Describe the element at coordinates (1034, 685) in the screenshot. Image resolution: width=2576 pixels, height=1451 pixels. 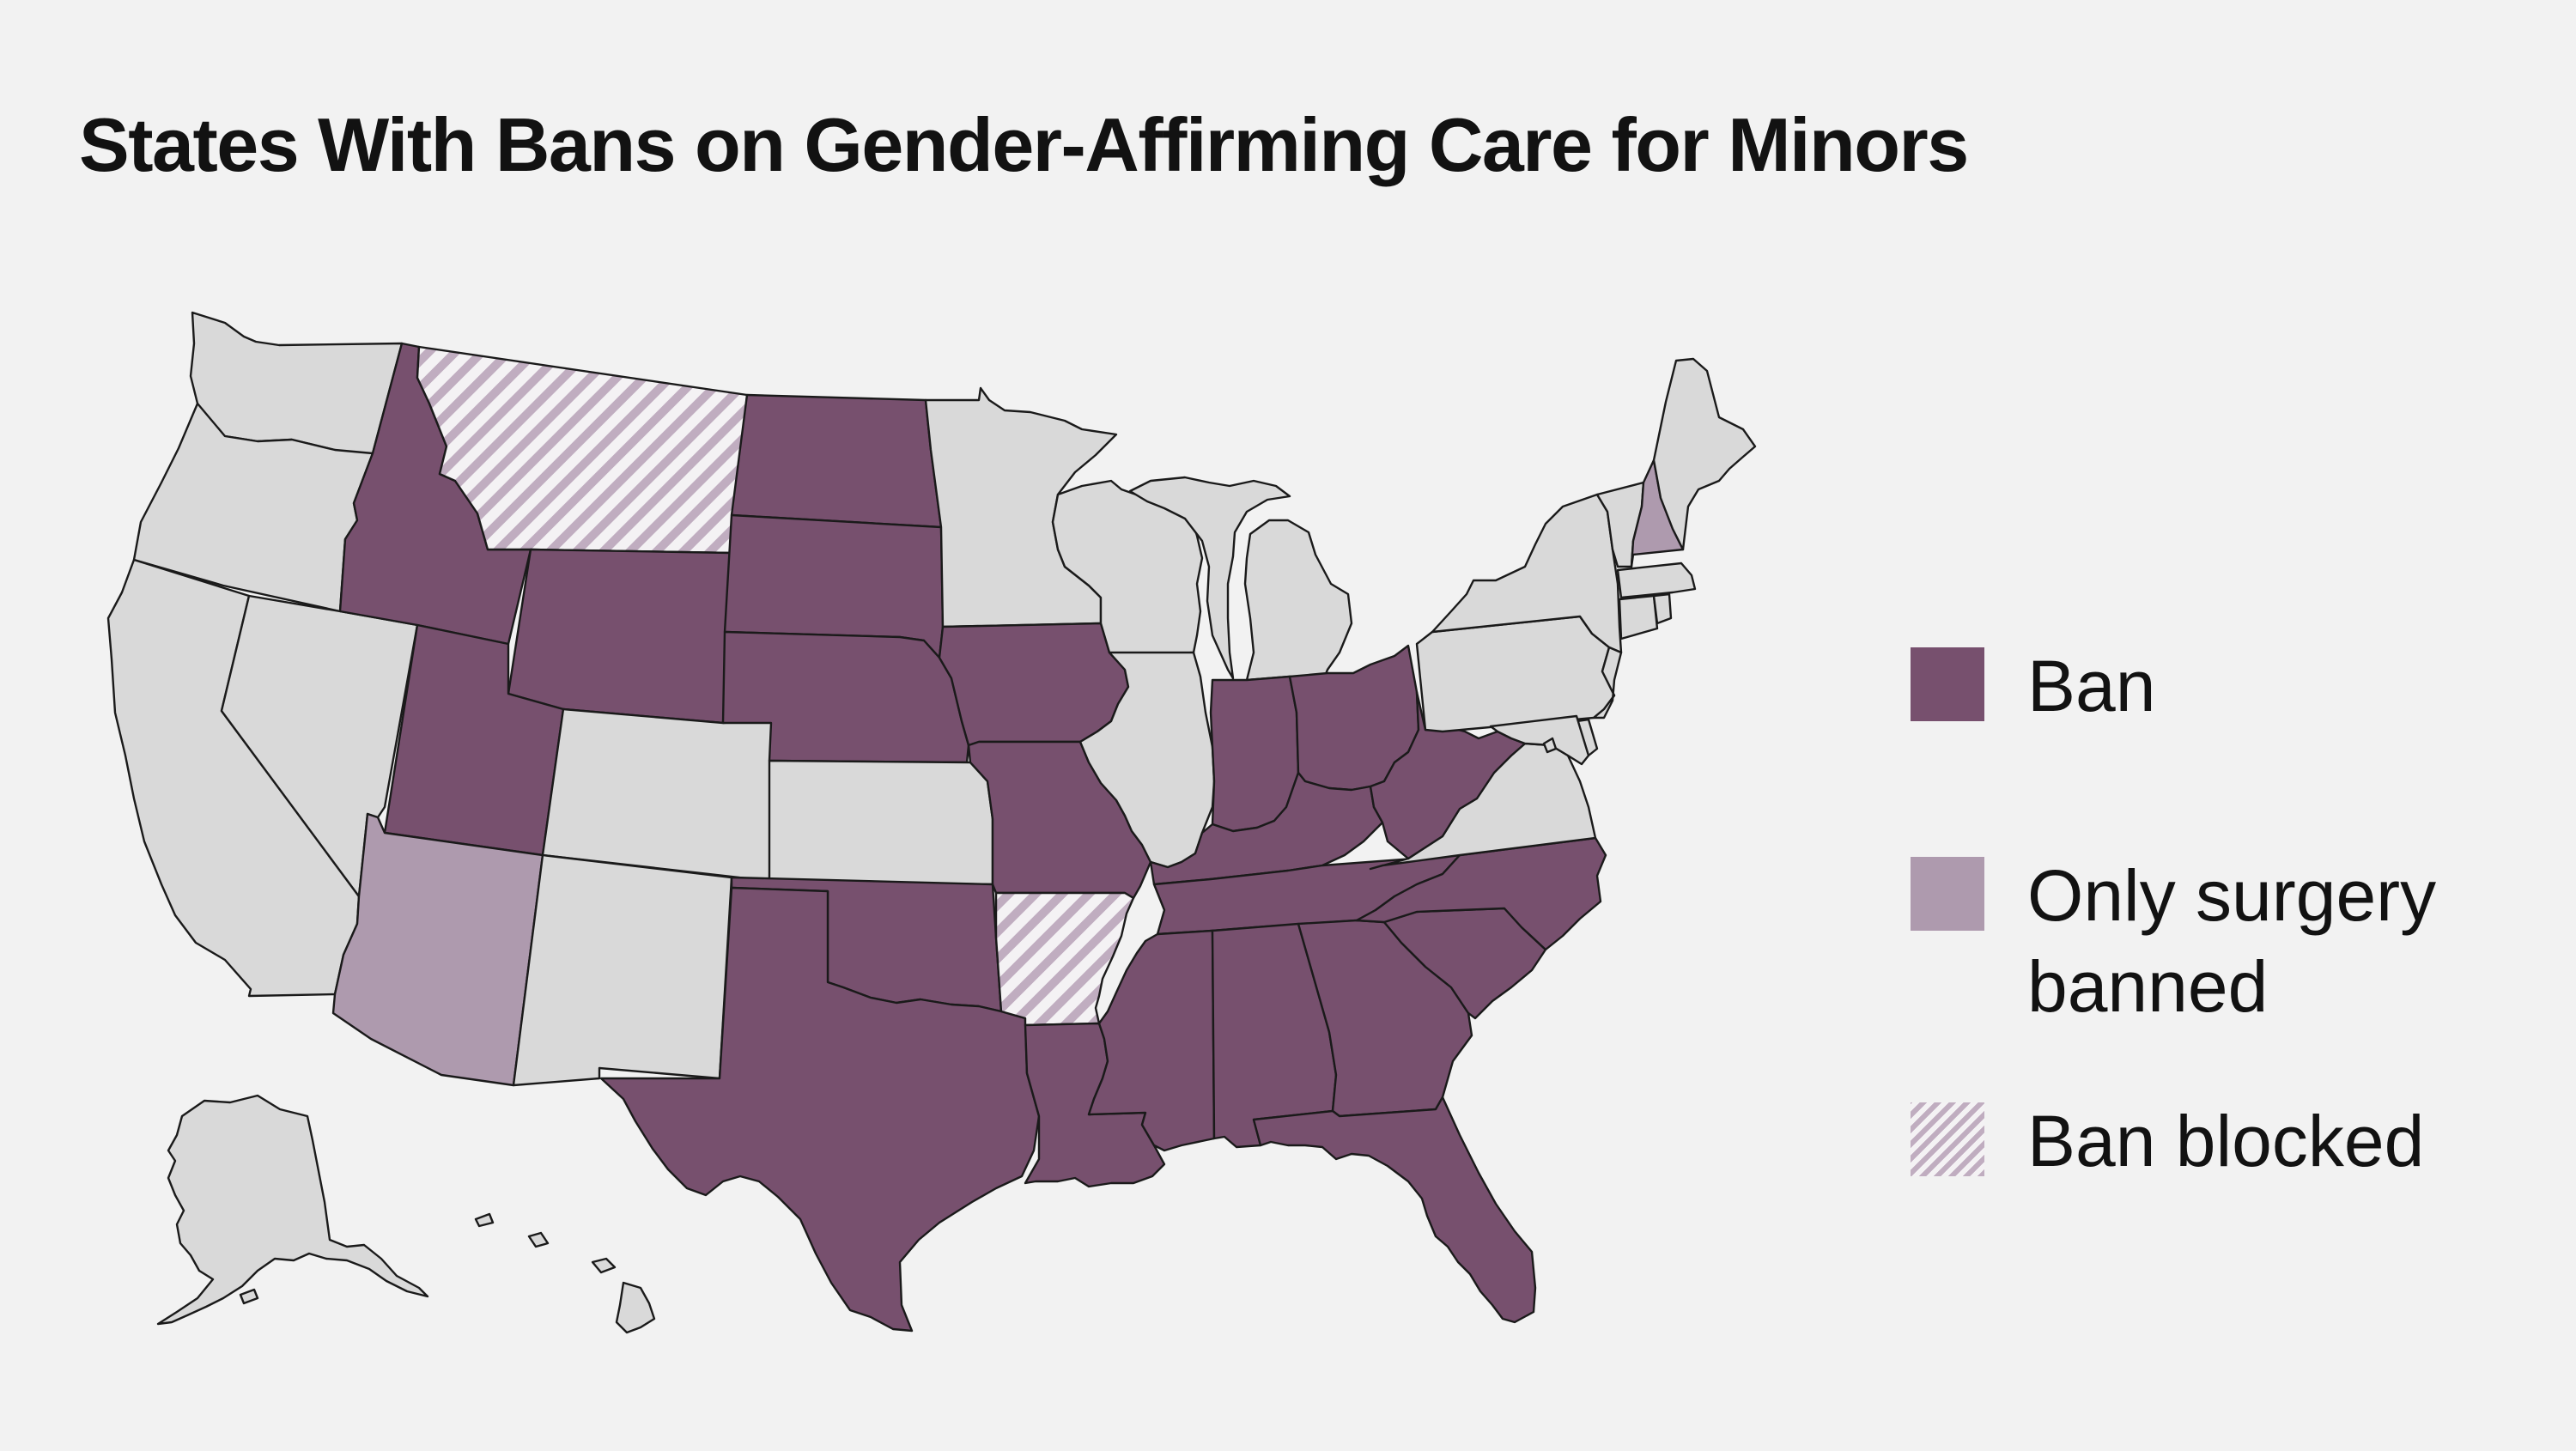
I see `state-iowa` at that location.